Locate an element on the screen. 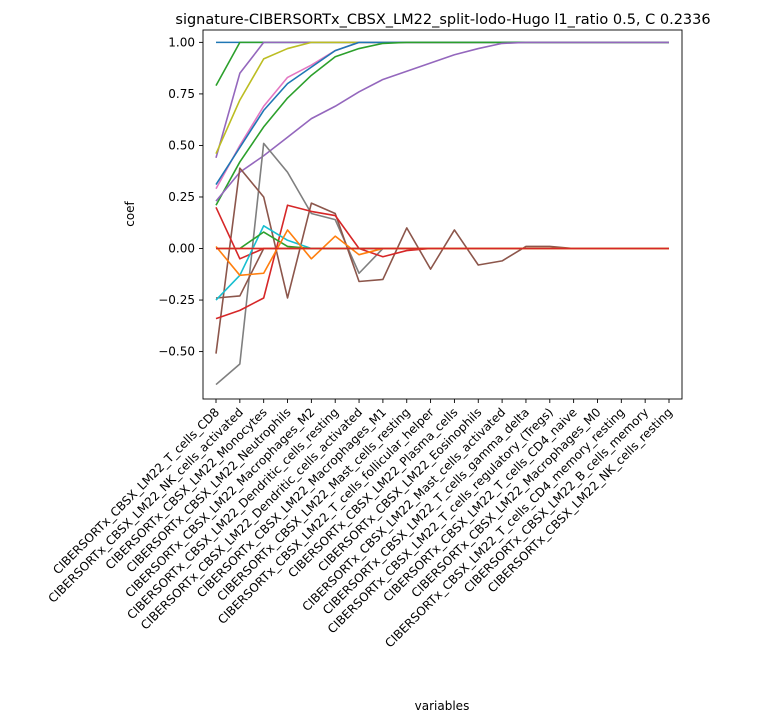 This screenshot has height=723, width=758. y-tick-label: 0.00 is located at coordinates (181, 249).